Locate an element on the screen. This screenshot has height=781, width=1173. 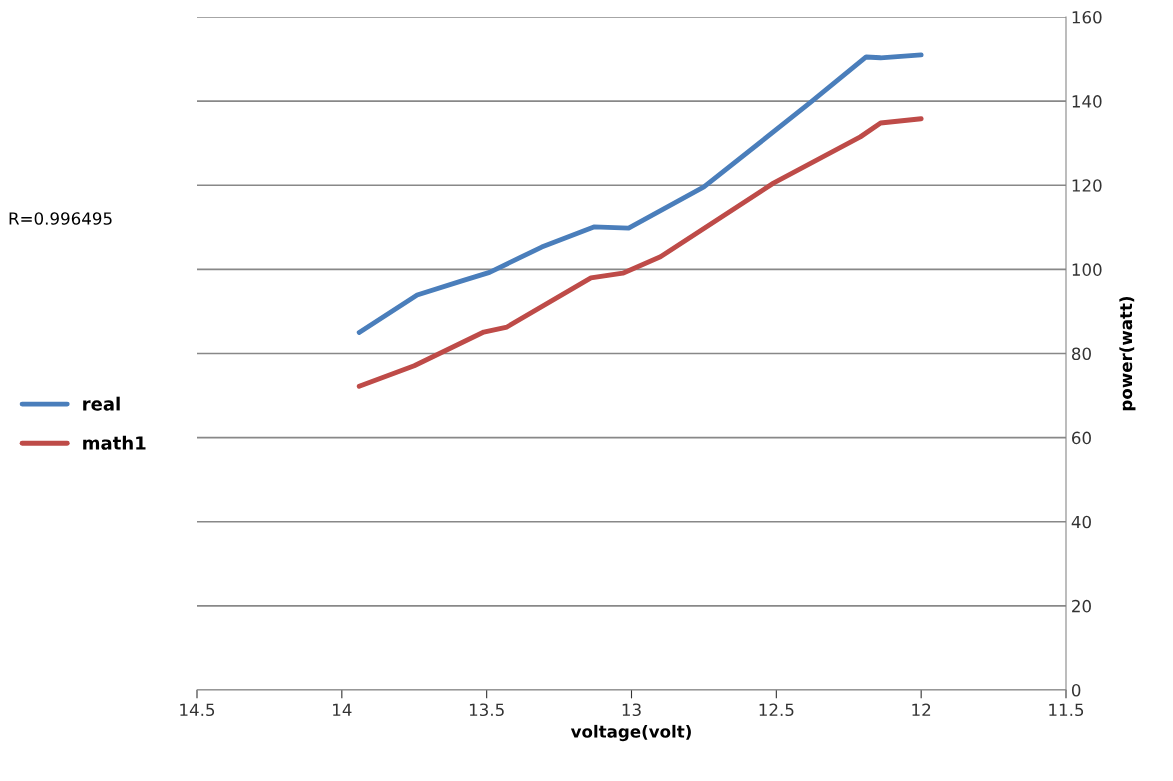
y-tick-label: 60 is located at coordinates (1081, 438).